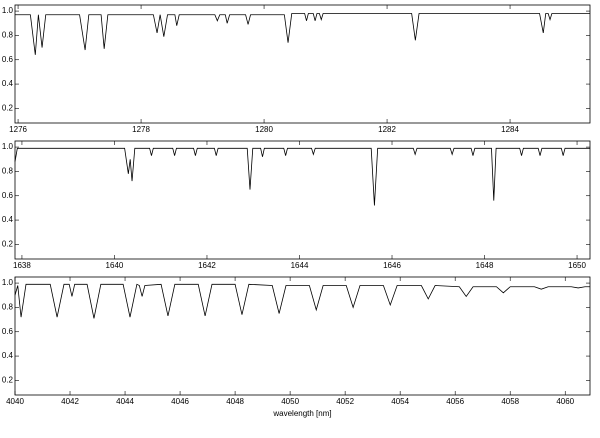 The height and width of the screenshot is (438, 600). I want to click on x-tick-label: 1648, so click(485, 265).